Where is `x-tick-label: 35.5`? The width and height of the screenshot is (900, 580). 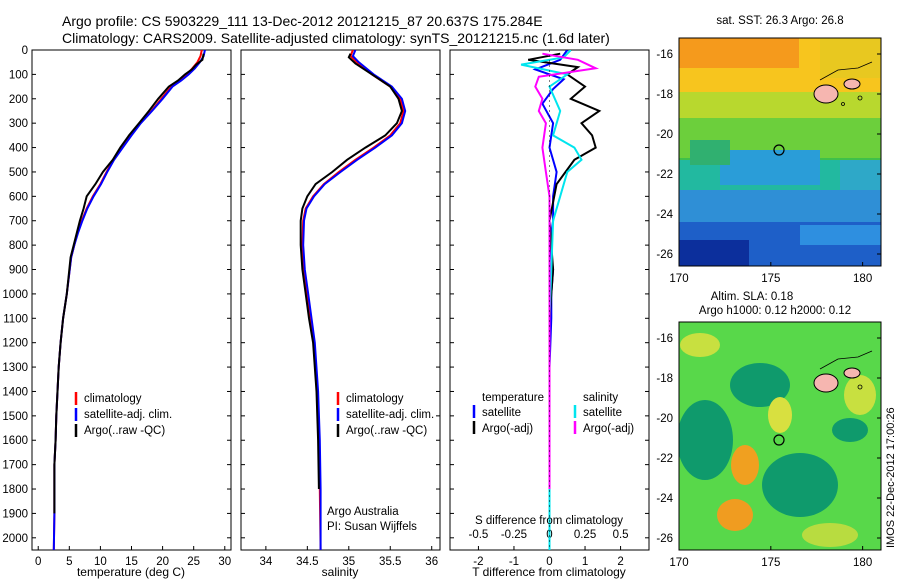
x-tick-label: 35.5 is located at coordinates (390, 562).